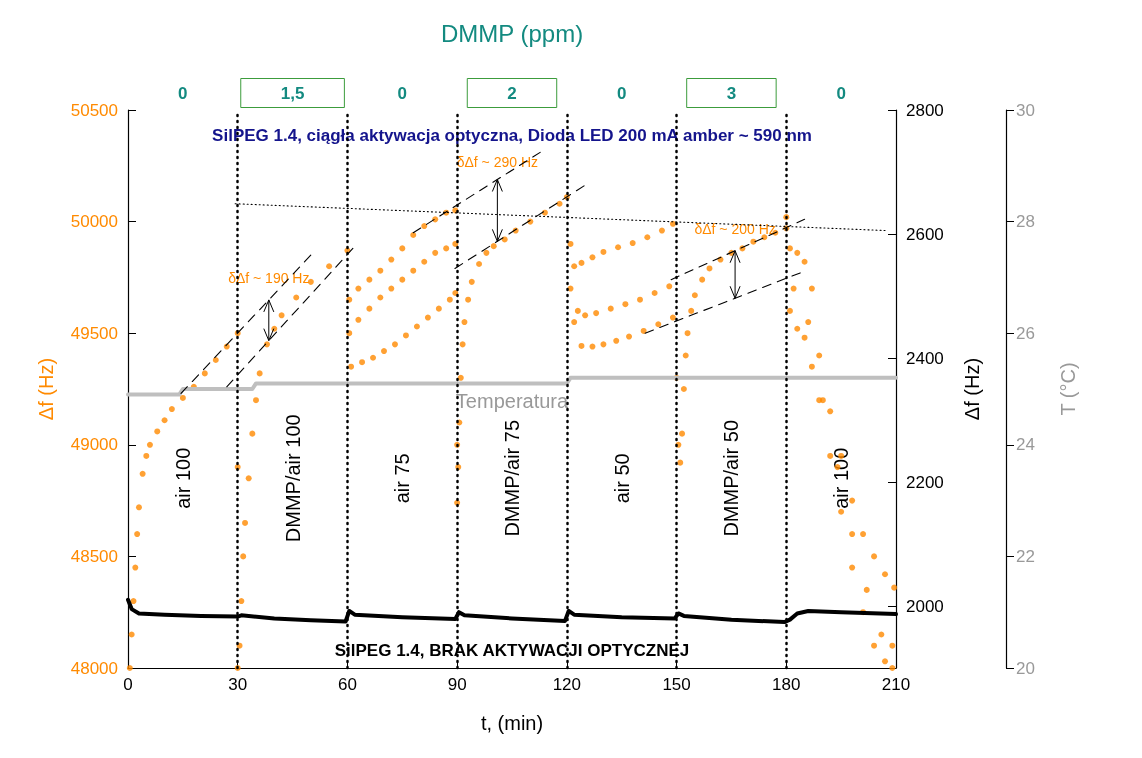  What do you see at coordinates (1025, 556) in the screenshot?
I see `y3-tick-label: 22` at bounding box center [1025, 556].